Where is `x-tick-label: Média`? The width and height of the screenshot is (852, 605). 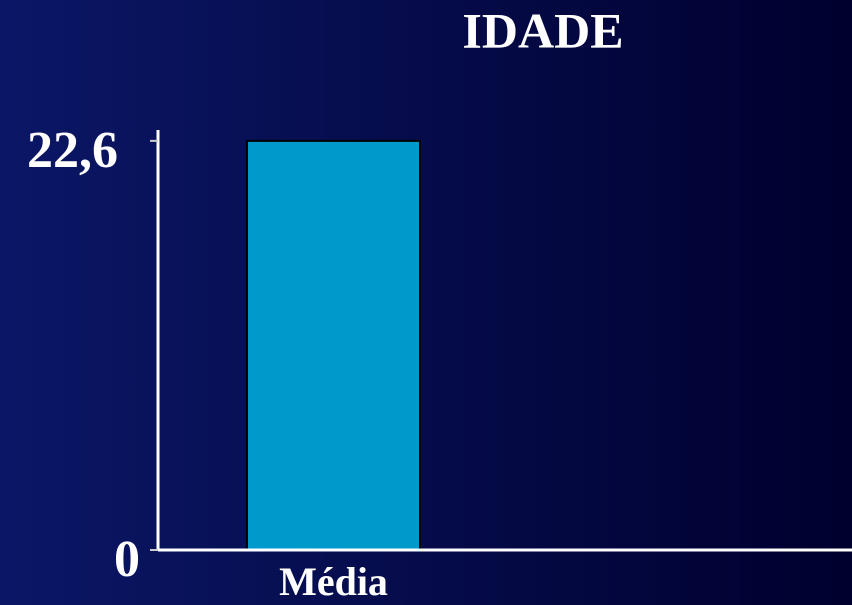 x-tick-label: Média is located at coordinates (333, 581).